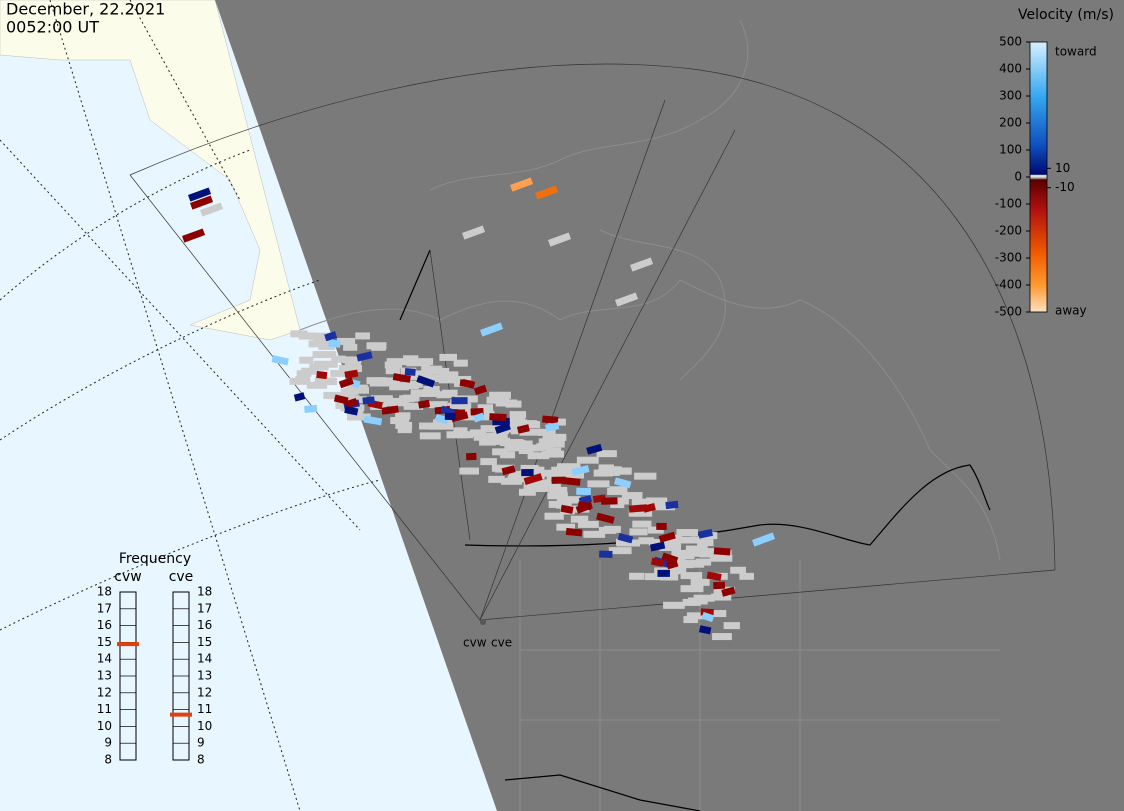  Describe the element at coordinates (483, 622) in the screenshot. I see `radar-site` at that location.